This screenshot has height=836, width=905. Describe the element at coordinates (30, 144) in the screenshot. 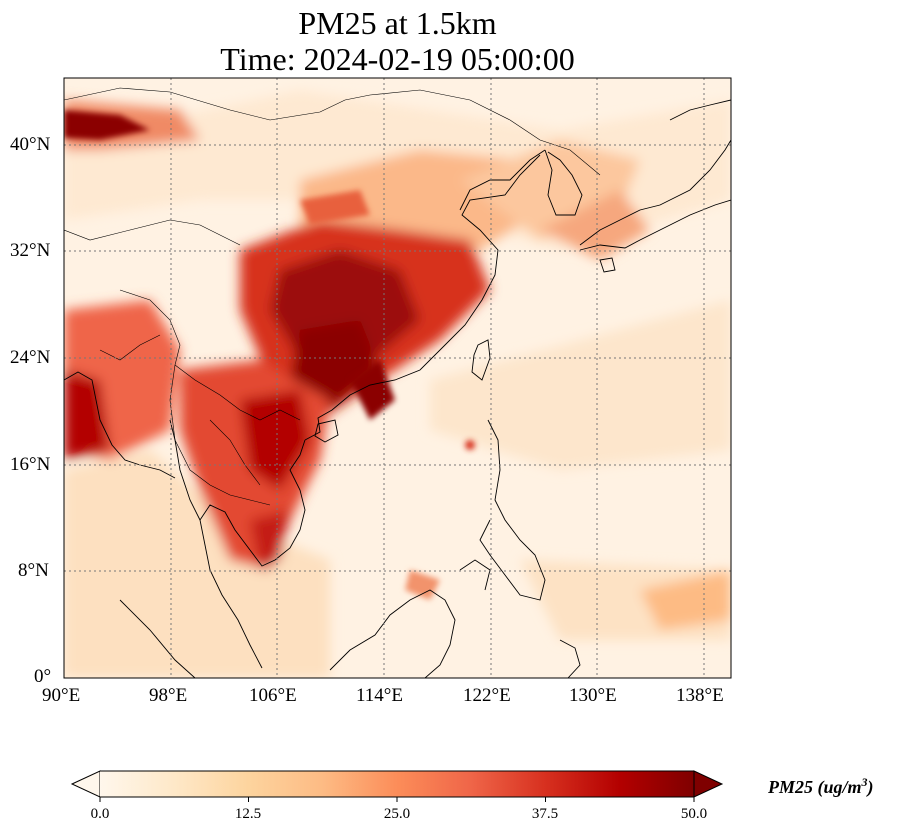

I see `lat-tick-label: 40°N` at that location.